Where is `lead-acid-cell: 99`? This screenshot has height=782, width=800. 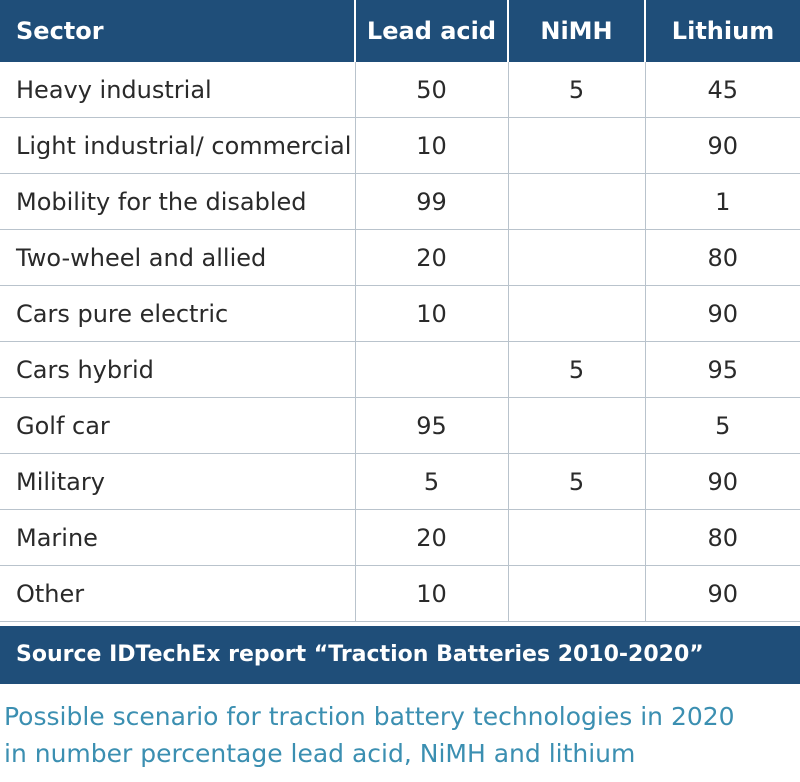 lead-acid-cell: 99 is located at coordinates (432, 201).